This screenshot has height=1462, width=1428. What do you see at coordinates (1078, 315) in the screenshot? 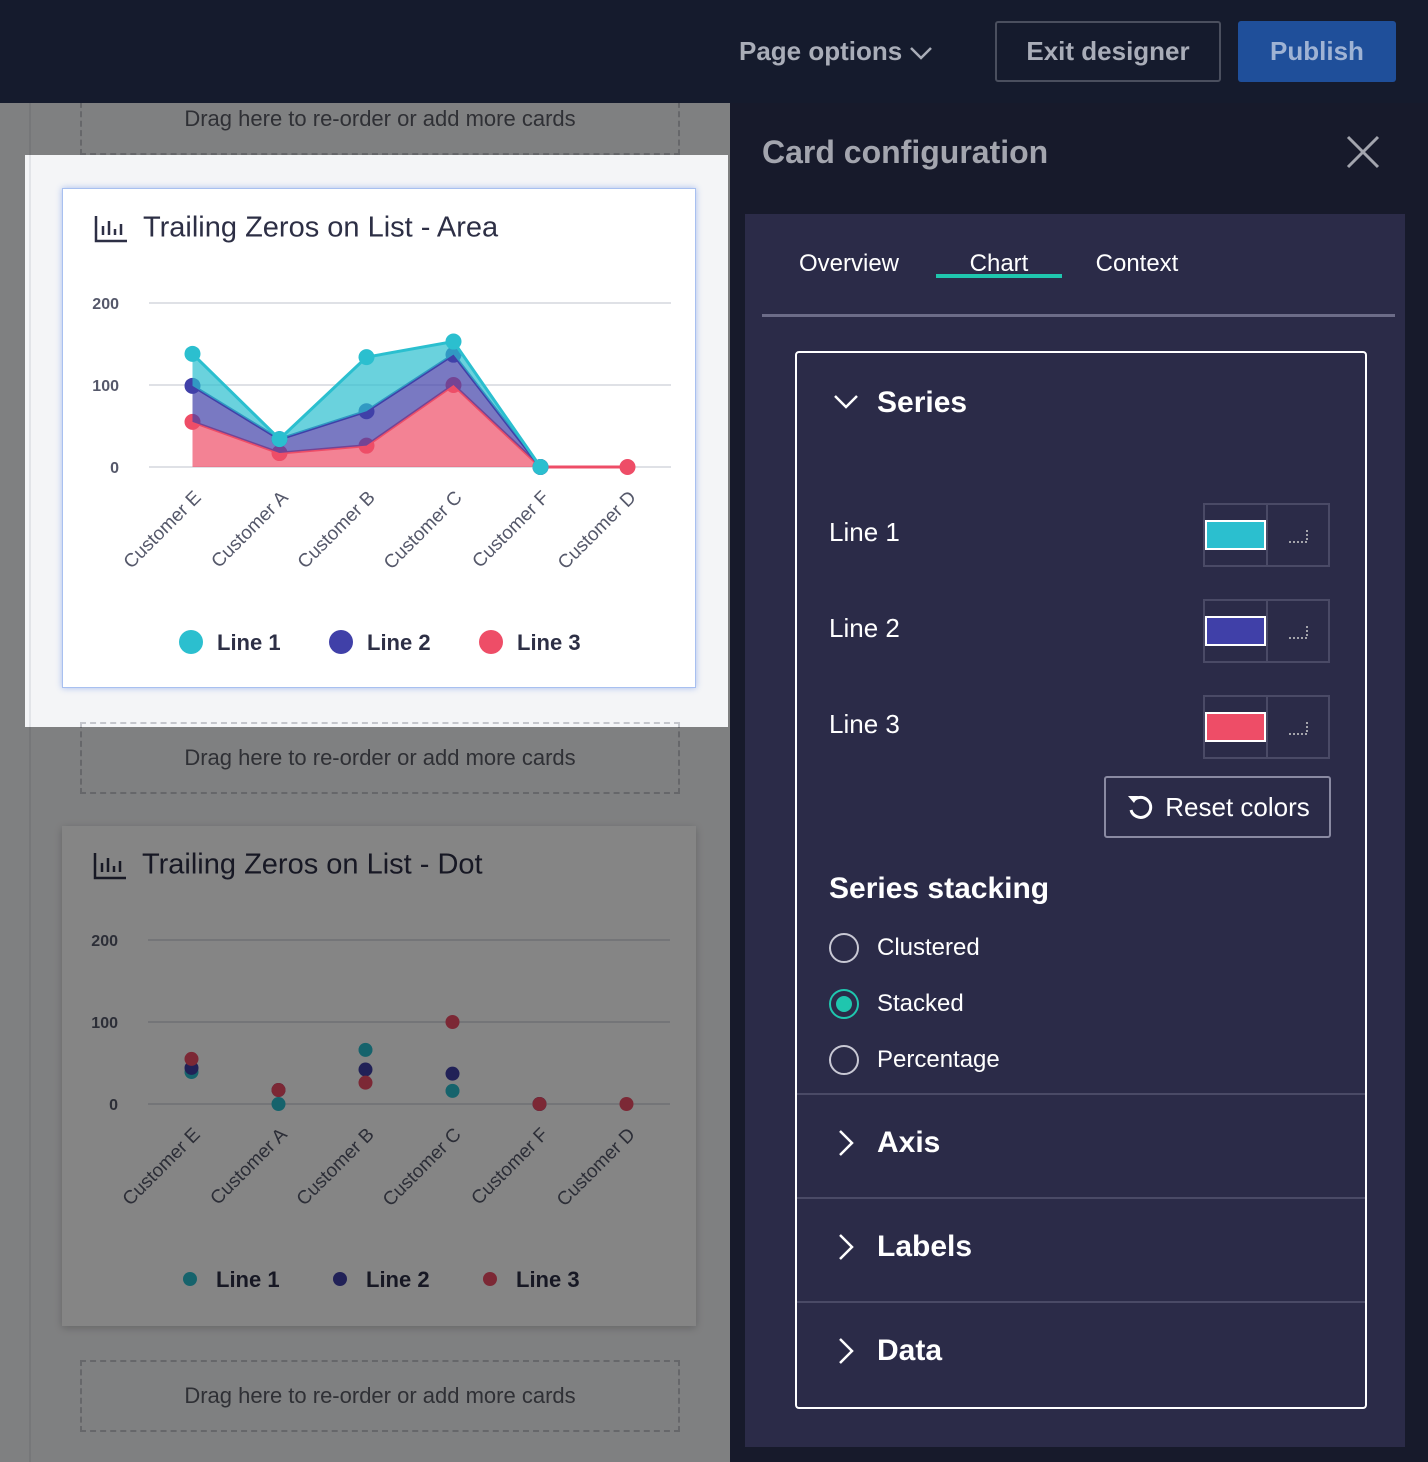
I see `tab-rule` at bounding box center [1078, 315].